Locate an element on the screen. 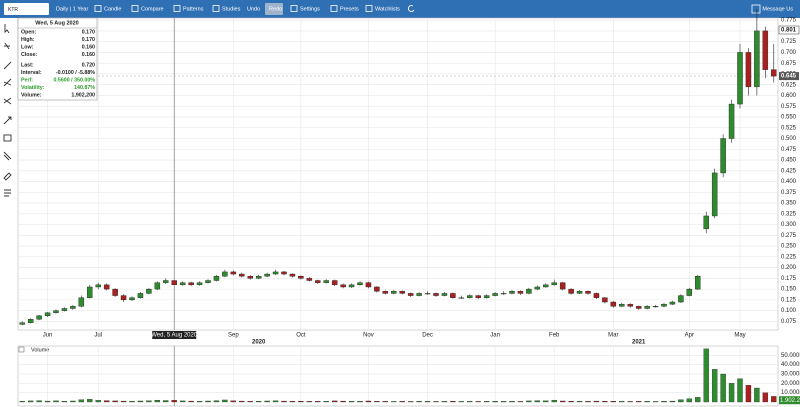 The height and width of the screenshot is (407, 800). toolbar-button: Daily | 1 Year is located at coordinates (72, 9).